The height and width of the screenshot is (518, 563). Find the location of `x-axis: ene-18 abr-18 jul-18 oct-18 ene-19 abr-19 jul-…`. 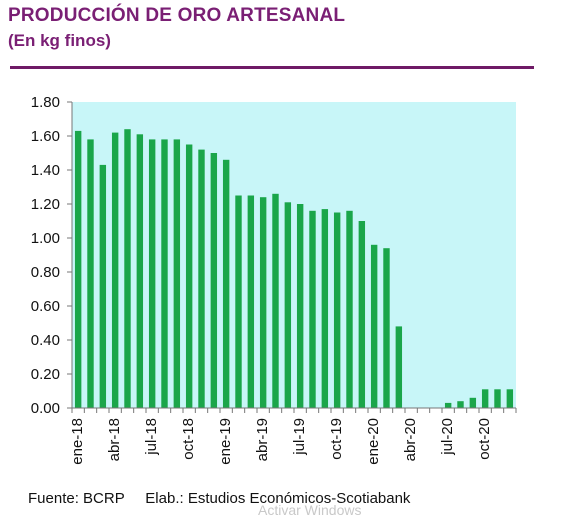

x-axis: ene-18 abr-18 jul-18 oct-18 ene-19 abr-19 jul-… is located at coordinates (293, 436).